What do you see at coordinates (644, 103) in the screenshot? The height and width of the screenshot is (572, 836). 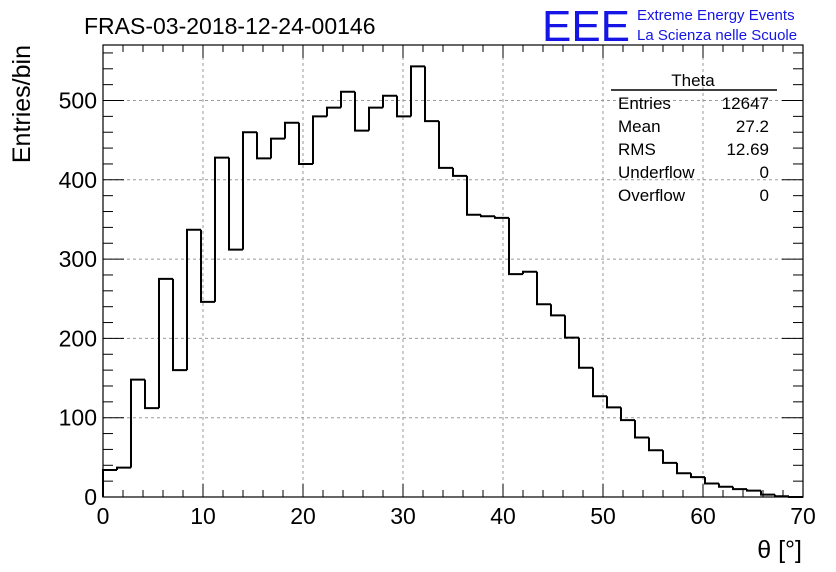 I see `stats-row-label: Entries` at bounding box center [644, 103].